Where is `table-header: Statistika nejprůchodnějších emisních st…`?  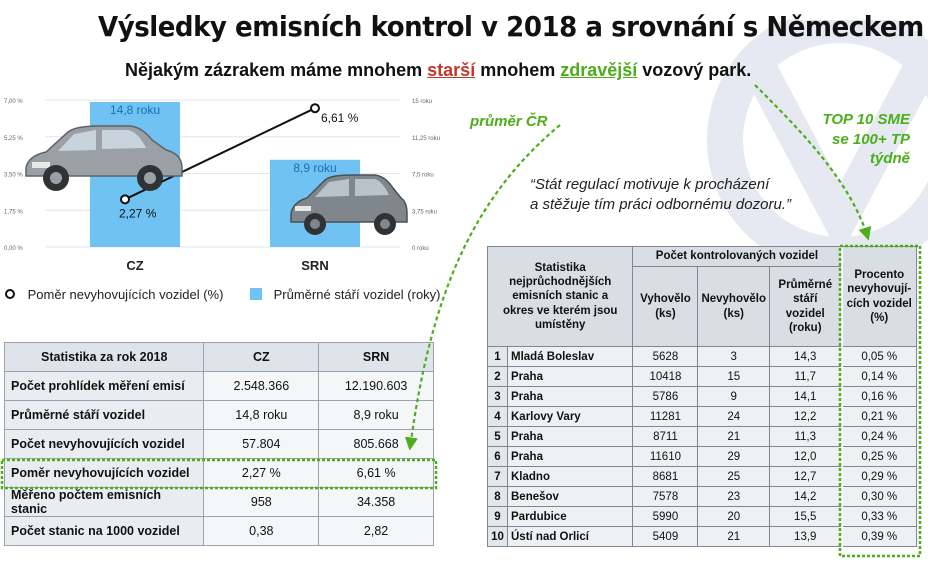 table-header: Statistika nejprůchodnějších emisních st… is located at coordinates (560, 296).